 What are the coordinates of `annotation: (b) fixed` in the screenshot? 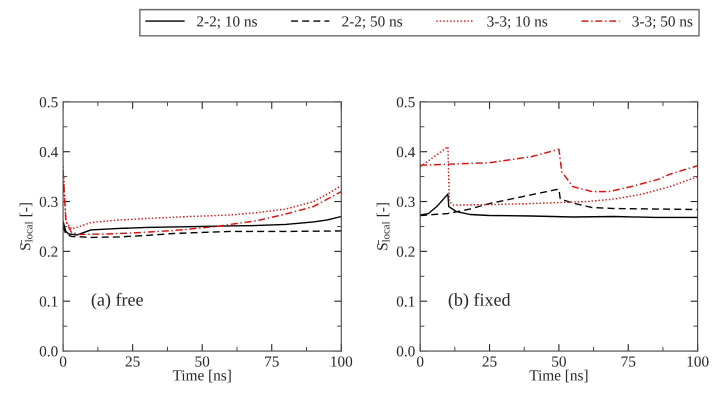 It's located at (479, 301).